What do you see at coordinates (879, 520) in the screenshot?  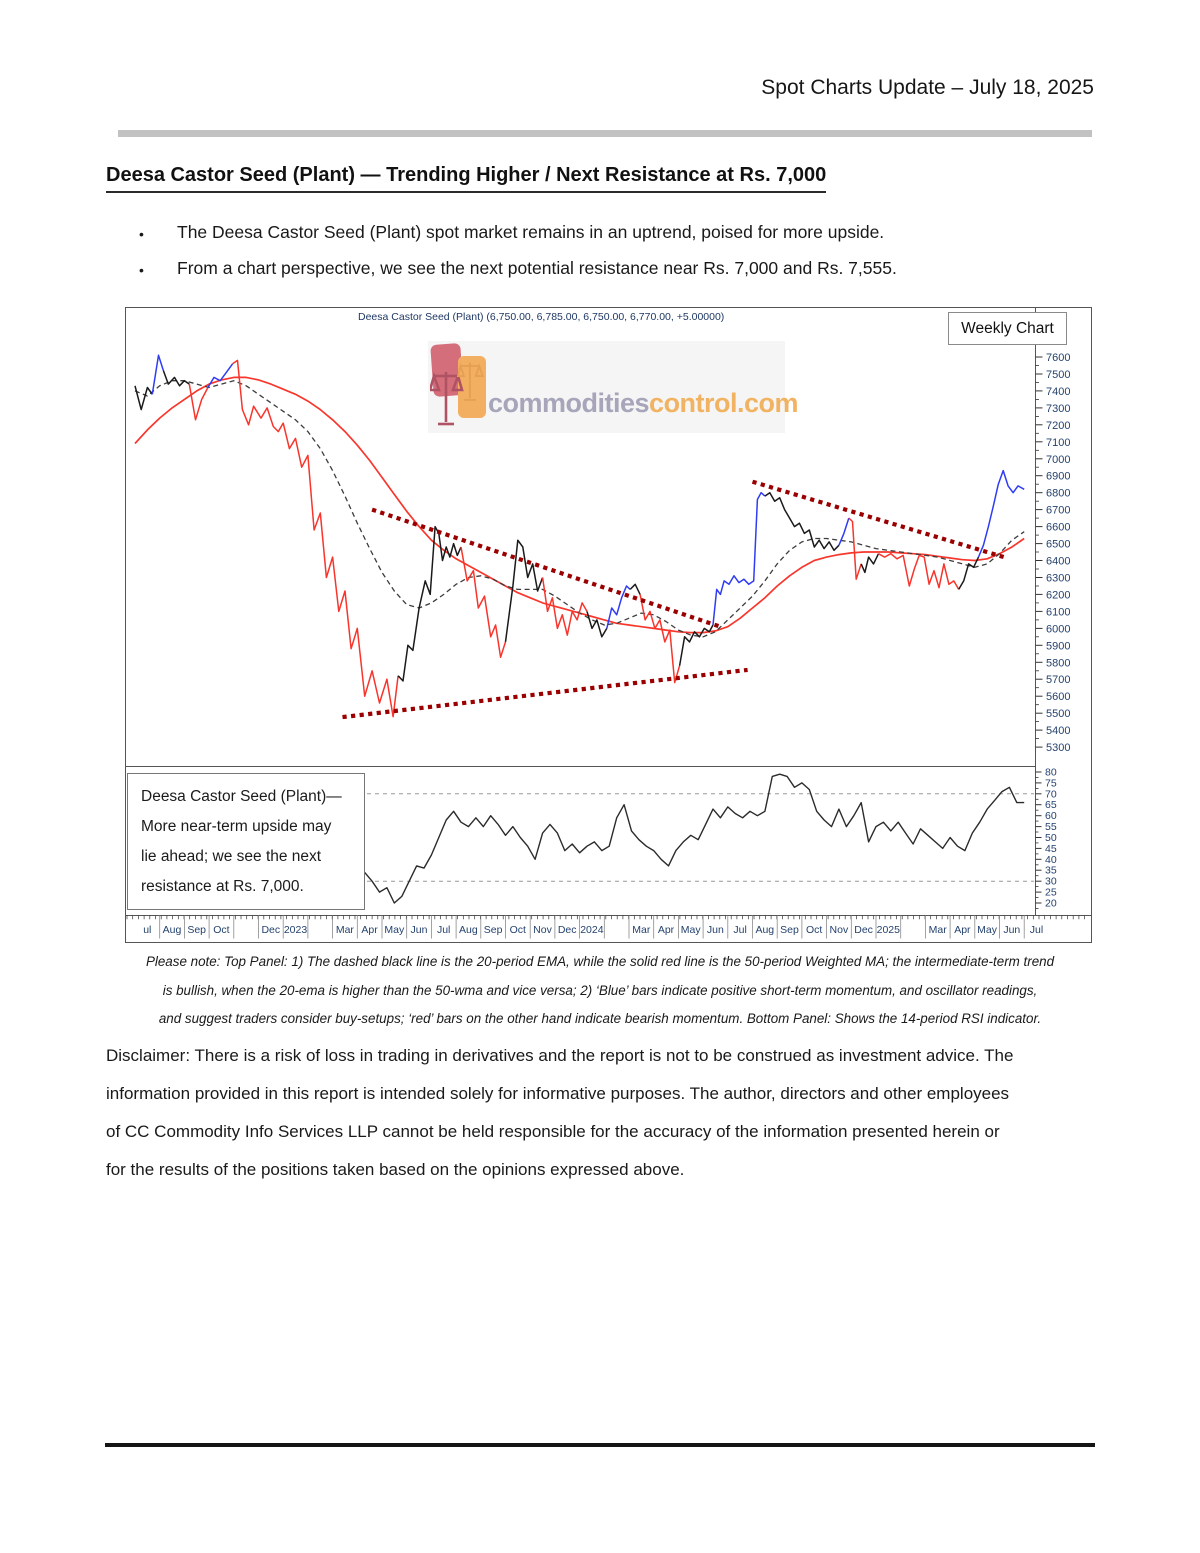 I see `dotted-resistance-trendline-2025` at bounding box center [879, 520].